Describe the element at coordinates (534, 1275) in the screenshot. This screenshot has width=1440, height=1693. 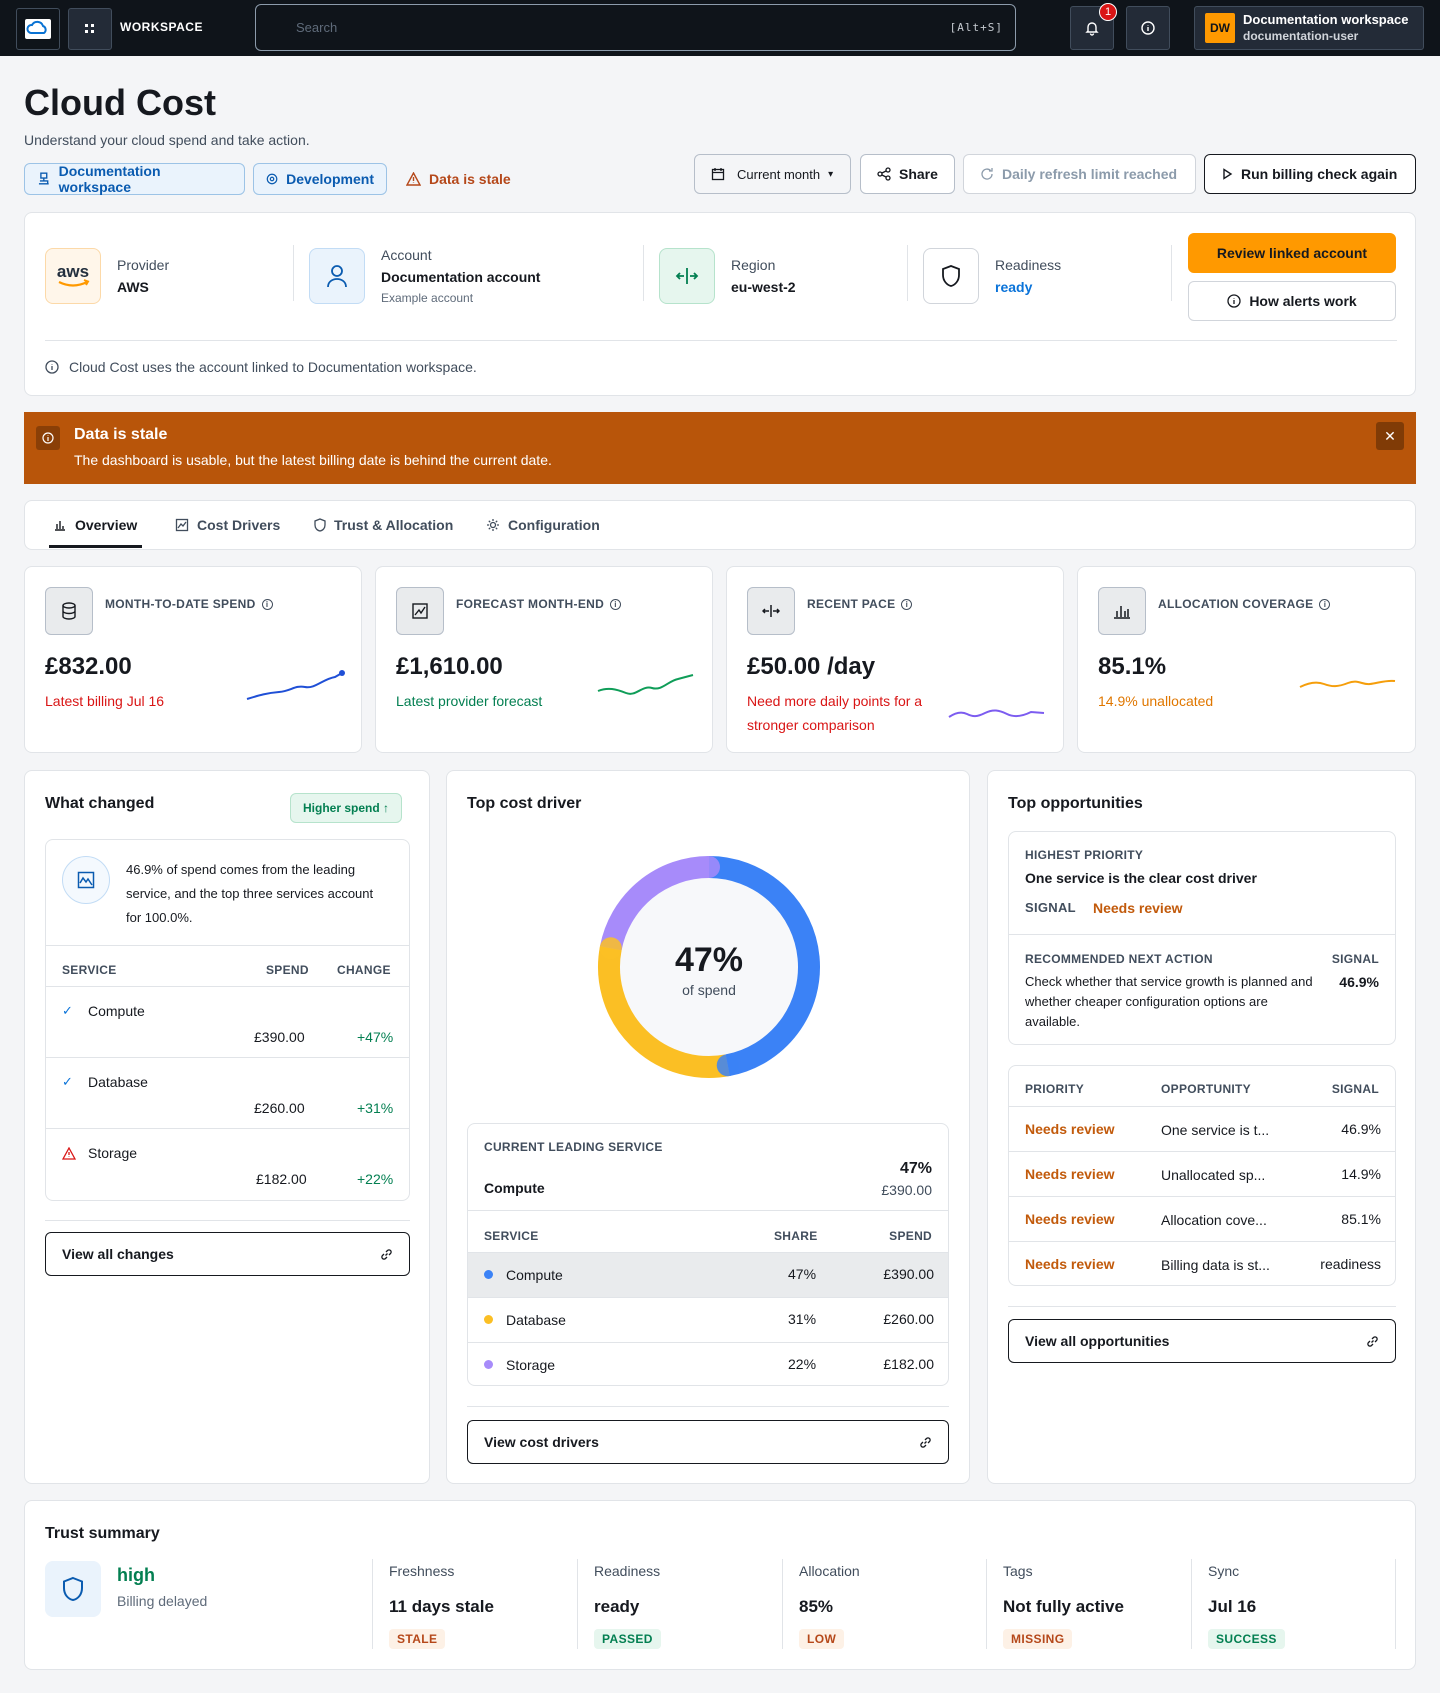
I see `service-name: Compute` at that location.